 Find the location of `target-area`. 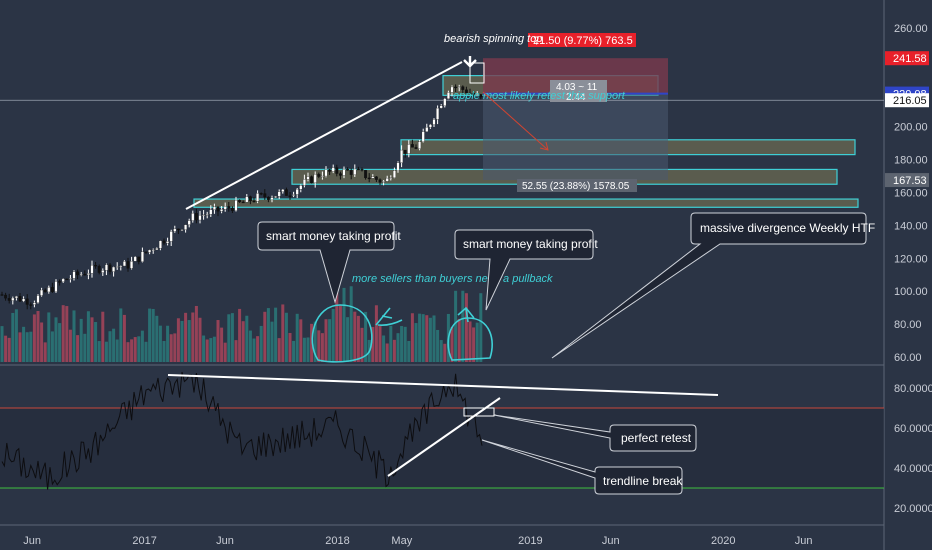

target-area is located at coordinates (575, 137).